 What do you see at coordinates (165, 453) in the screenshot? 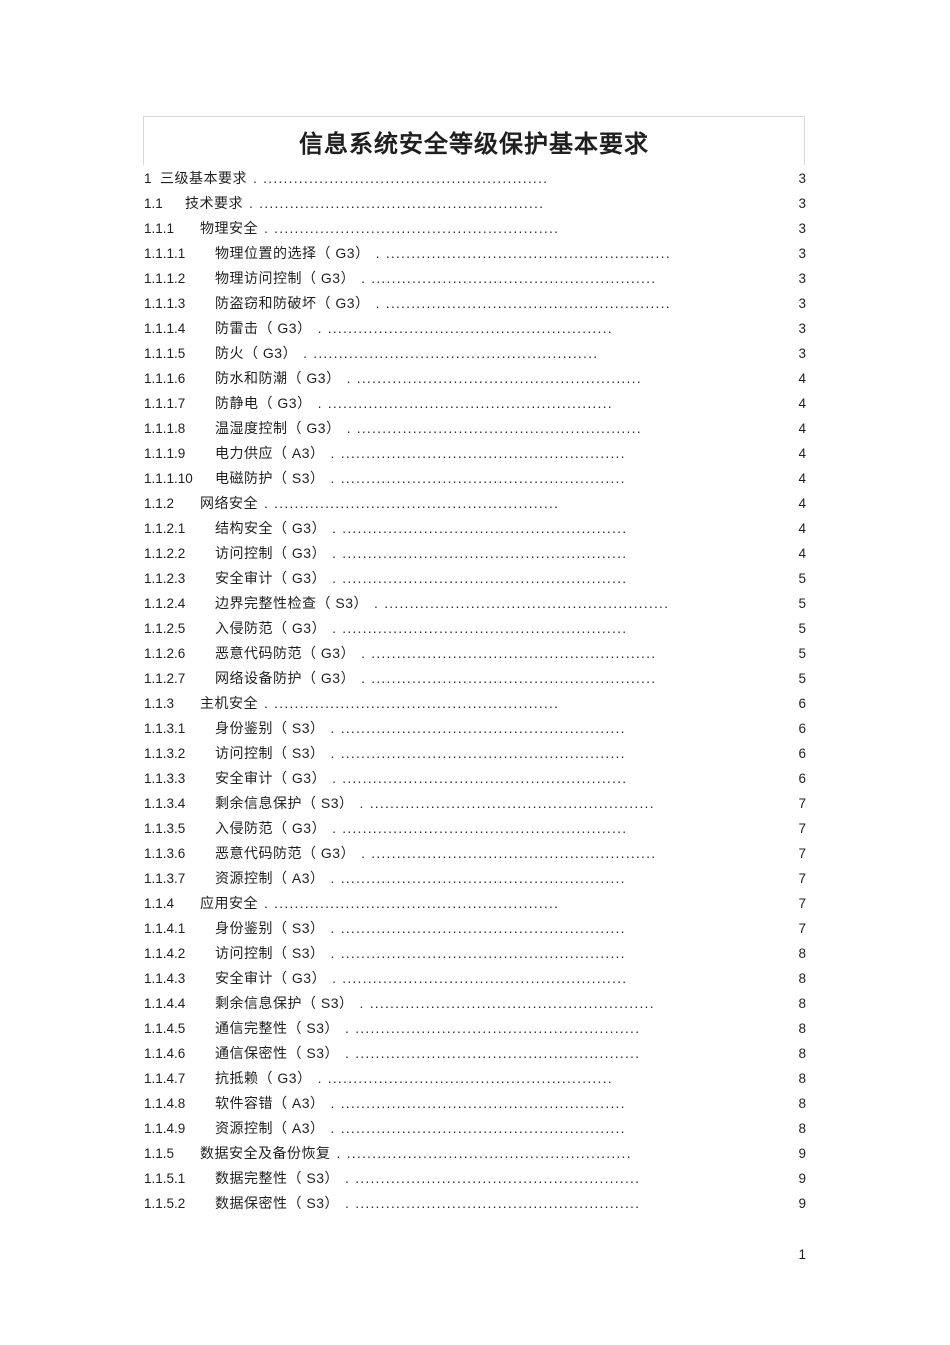
I see `toc-entry-number: 1.1.1.9` at bounding box center [165, 453].